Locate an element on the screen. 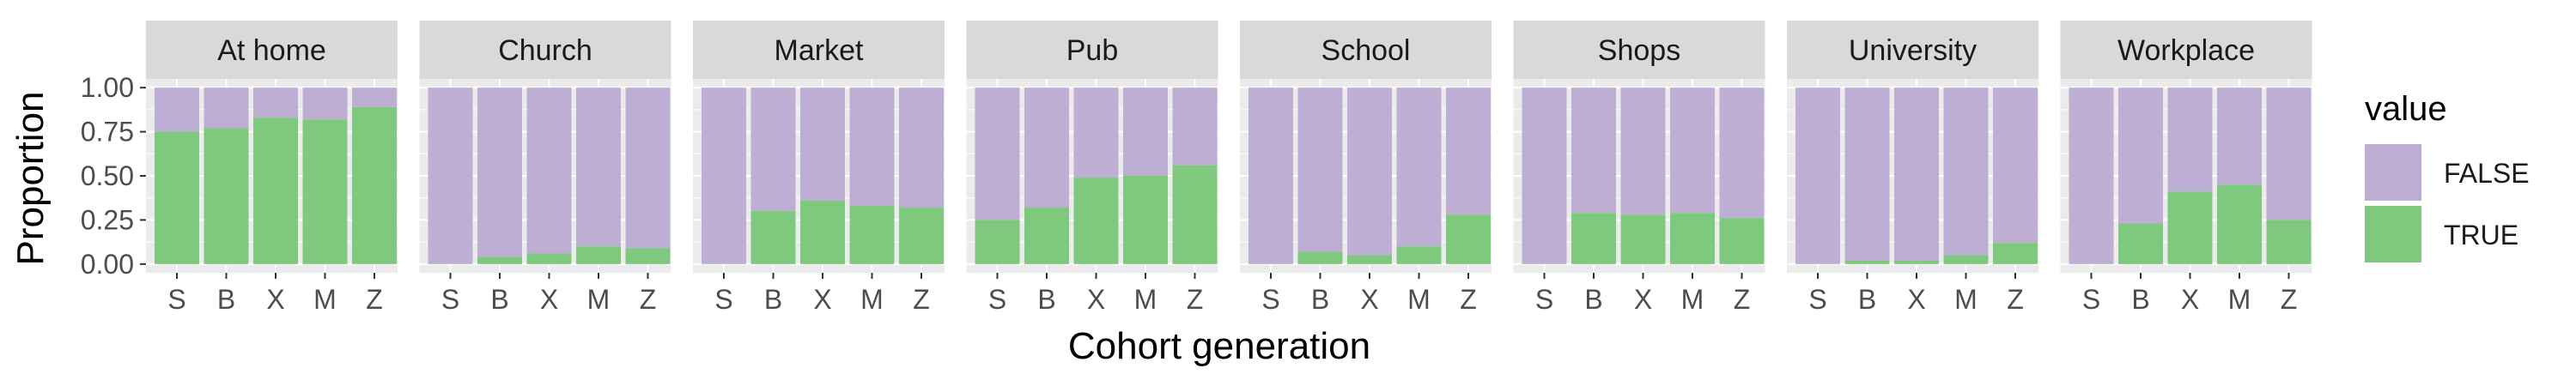 The image size is (2576, 386). facet-label: At home is located at coordinates (271, 50).